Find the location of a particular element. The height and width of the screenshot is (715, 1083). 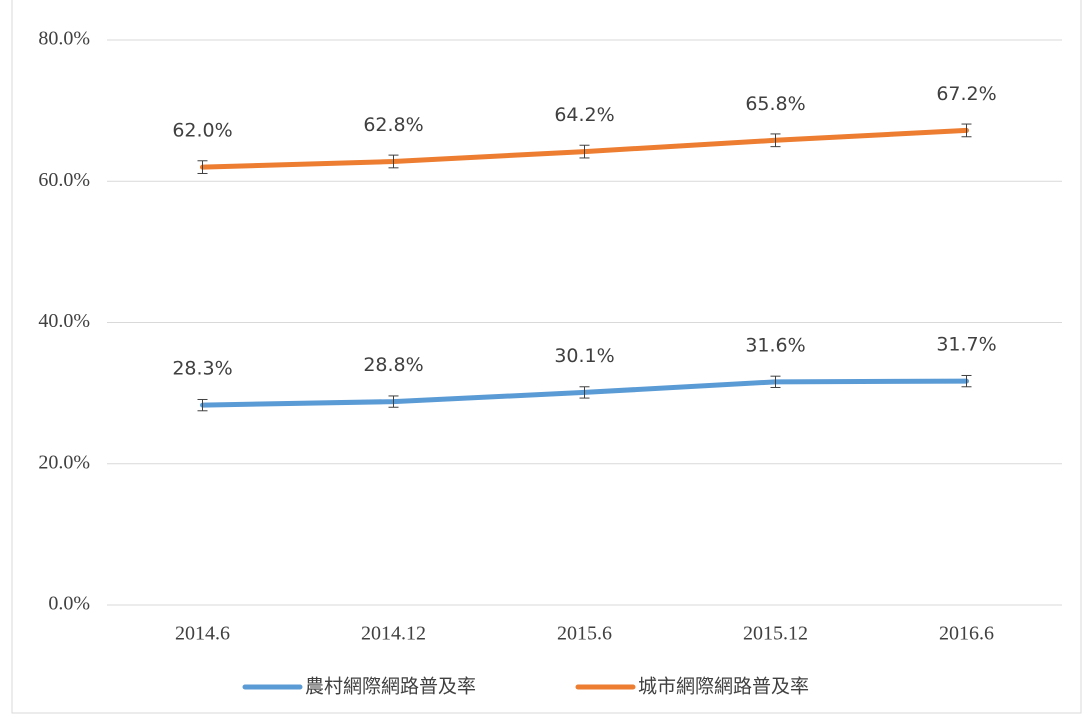

x-tick-label: 2016.6 is located at coordinates (966, 634).